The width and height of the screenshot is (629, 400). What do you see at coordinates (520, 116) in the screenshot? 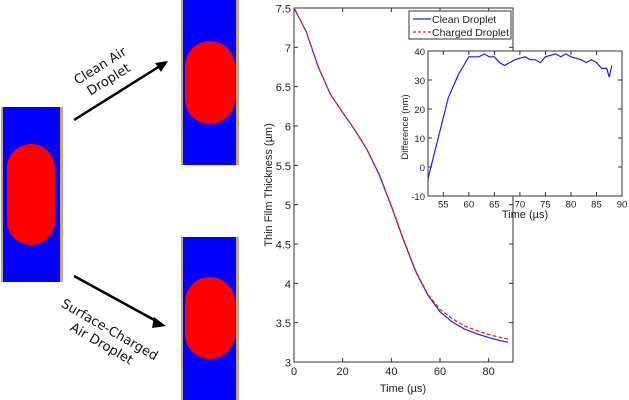
I see `inset-series-difference` at bounding box center [520, 116].